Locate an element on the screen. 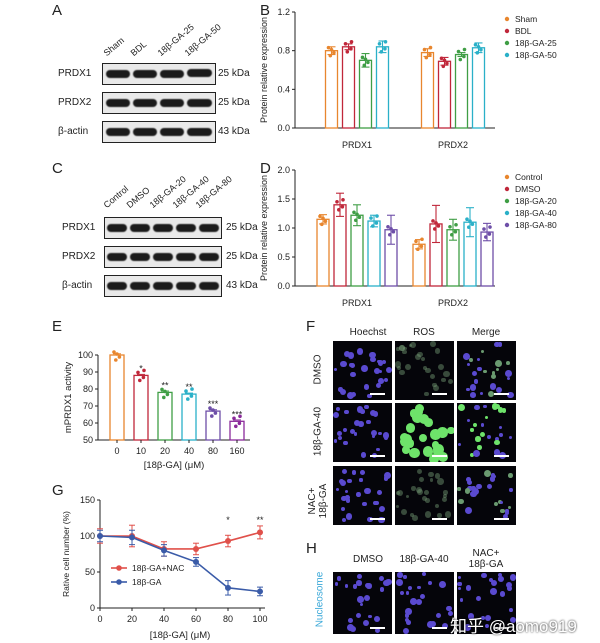  panel-a-blot-prdx2 is located at coordinates (159, 103).